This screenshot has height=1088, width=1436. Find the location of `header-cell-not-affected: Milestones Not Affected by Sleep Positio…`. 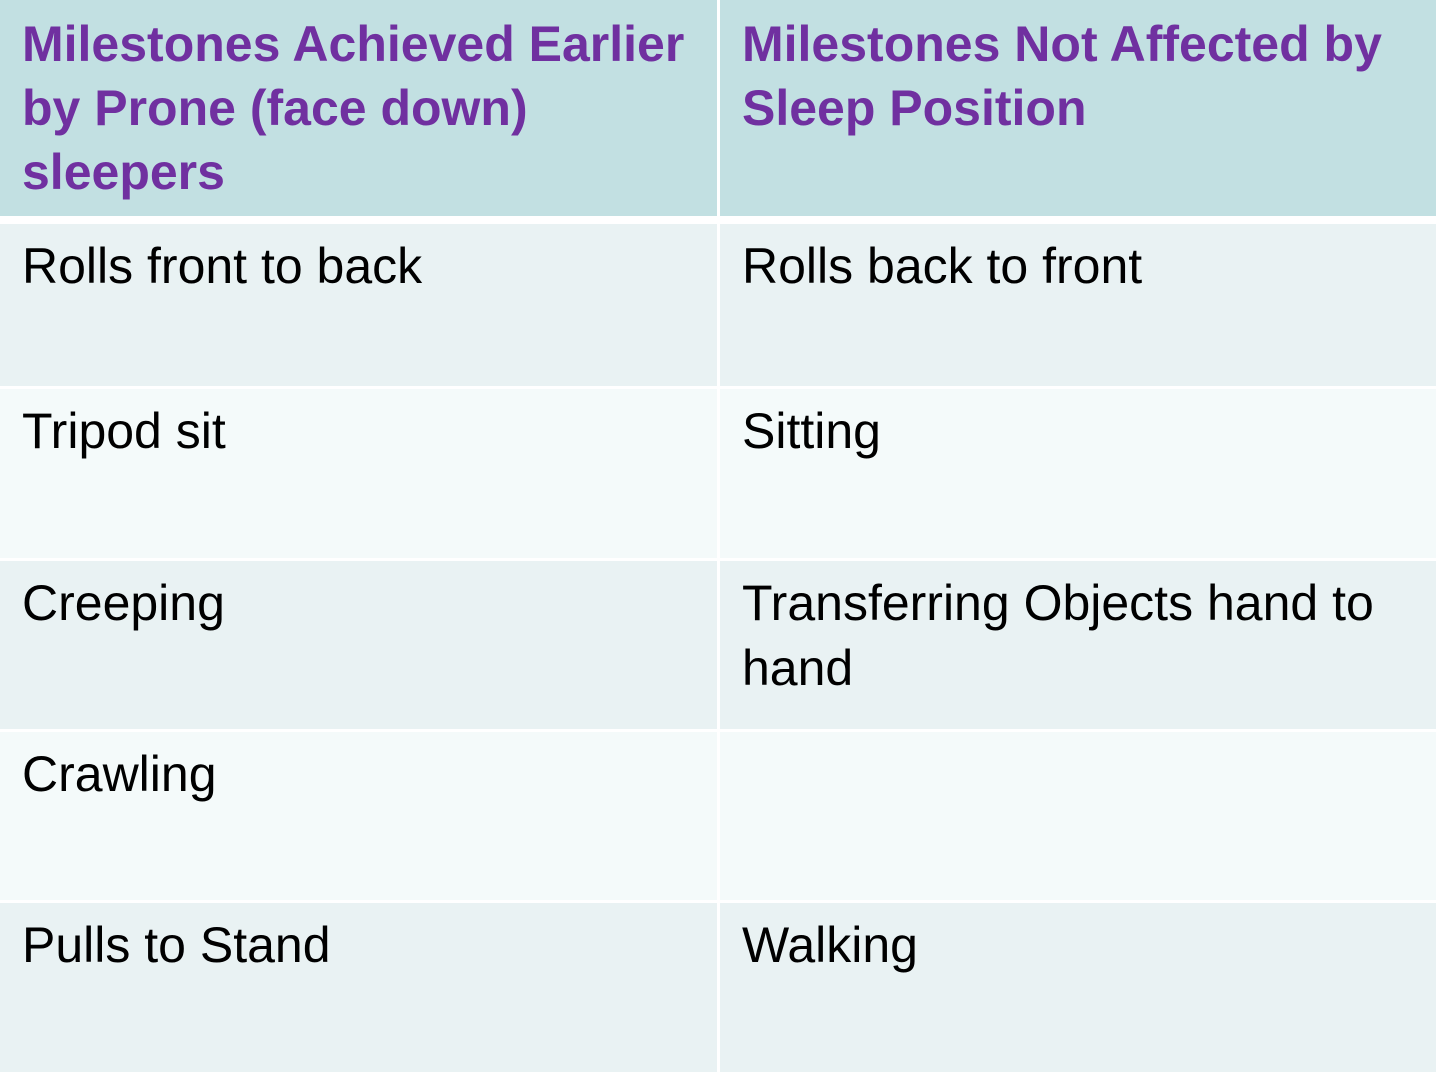

header-cell-not-affected: Milestones Not Affected by Sleep Positio… is located at coordinates (1078, 108).